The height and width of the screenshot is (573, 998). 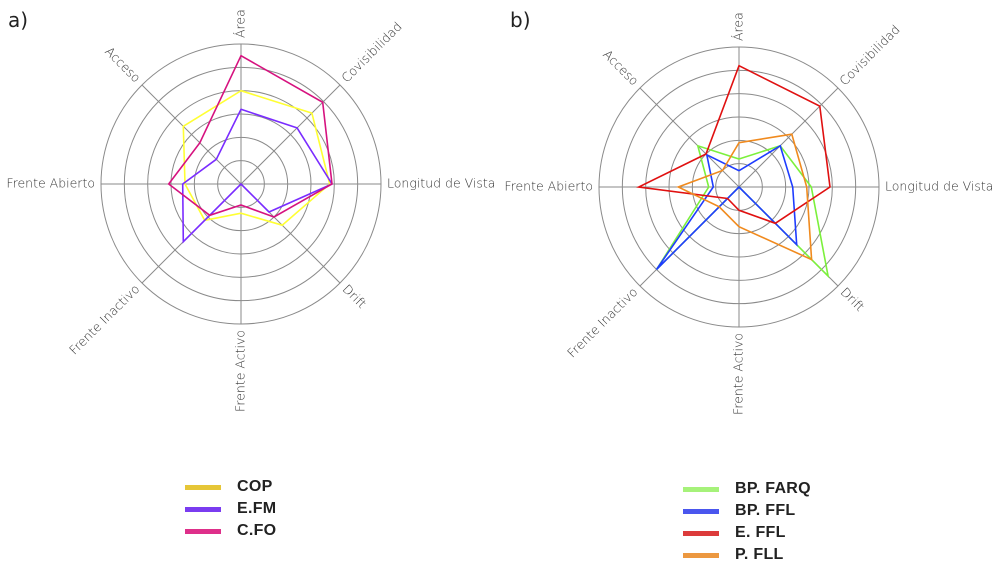 I want to click on legend-item: BP. FARQ, so click(x=747, y=489).